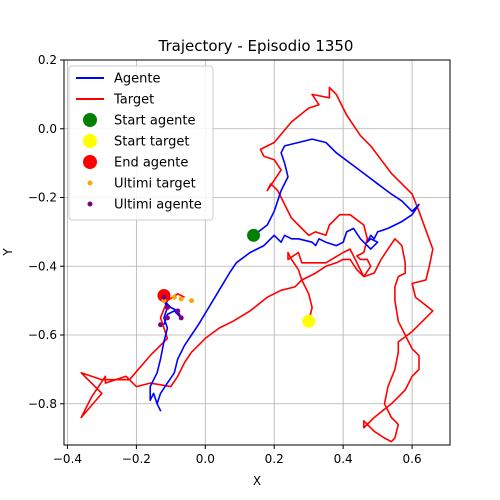 The width and height of the screenshot is (500, 500). Describe the element at coordinates (151, 142) in the screenshot. I see `legend-label-start-target: Start target` at that location.